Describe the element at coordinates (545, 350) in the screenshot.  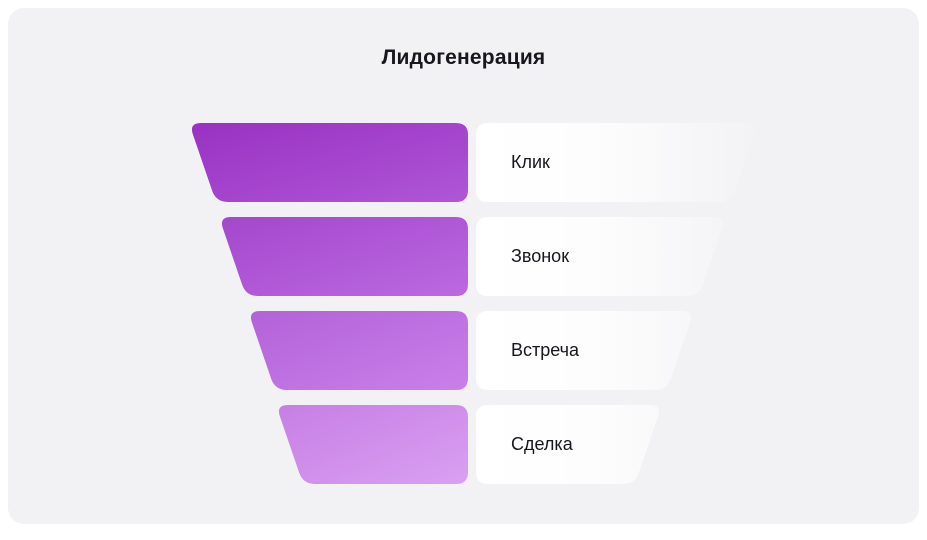
I see `stage-label-vstrecha: Встреча` at that location.